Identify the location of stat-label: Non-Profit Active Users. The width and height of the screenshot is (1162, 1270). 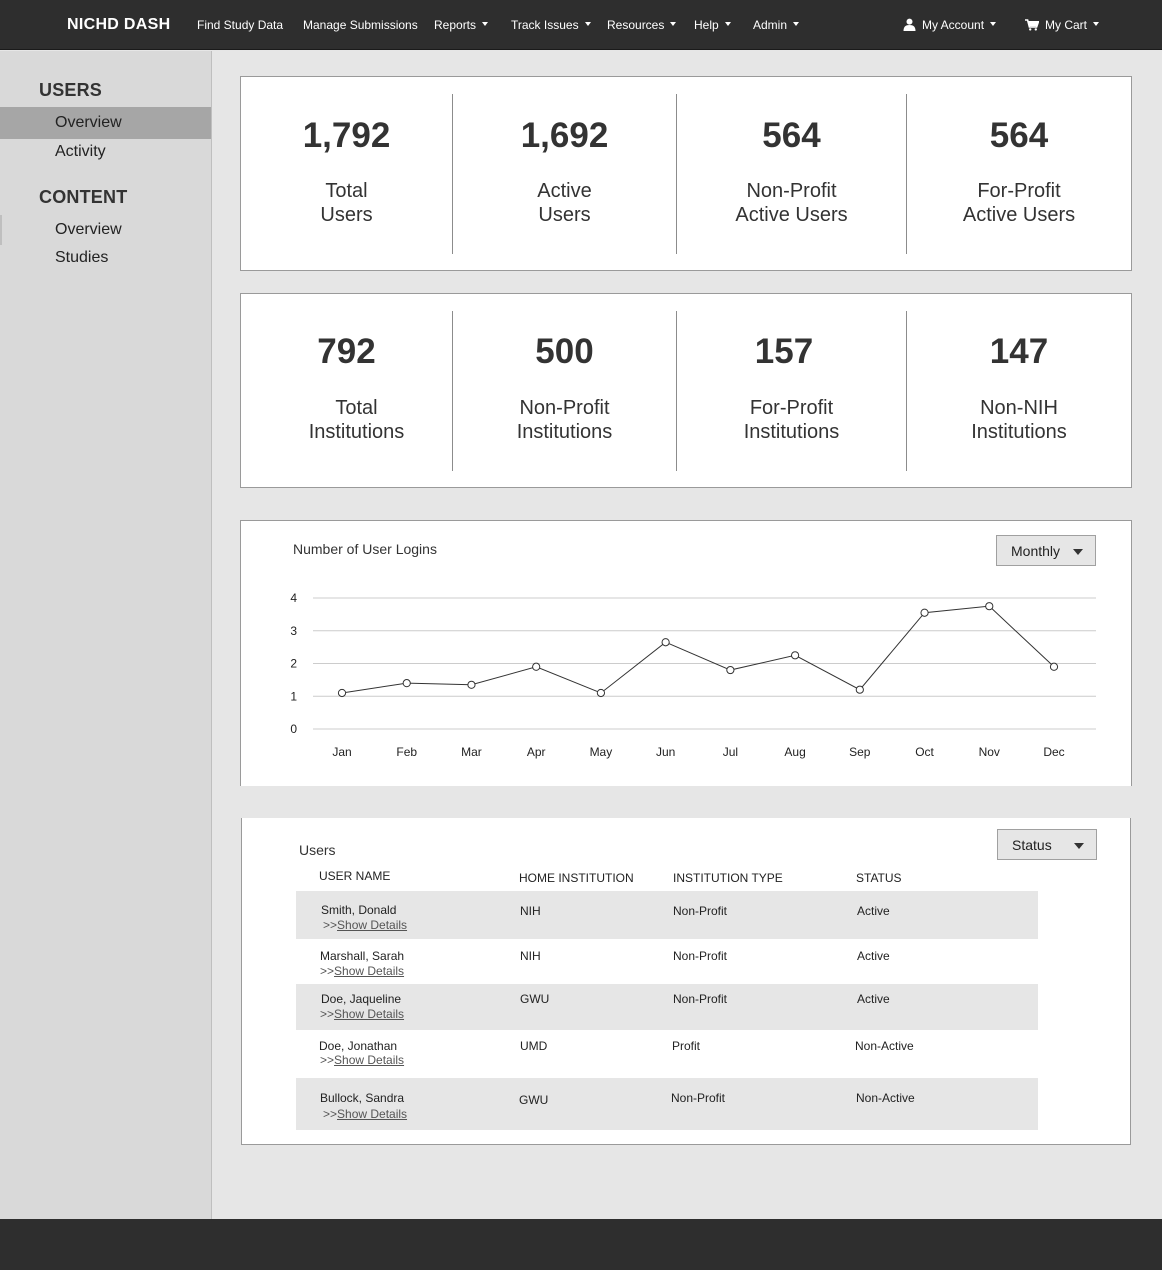
(791, 203).